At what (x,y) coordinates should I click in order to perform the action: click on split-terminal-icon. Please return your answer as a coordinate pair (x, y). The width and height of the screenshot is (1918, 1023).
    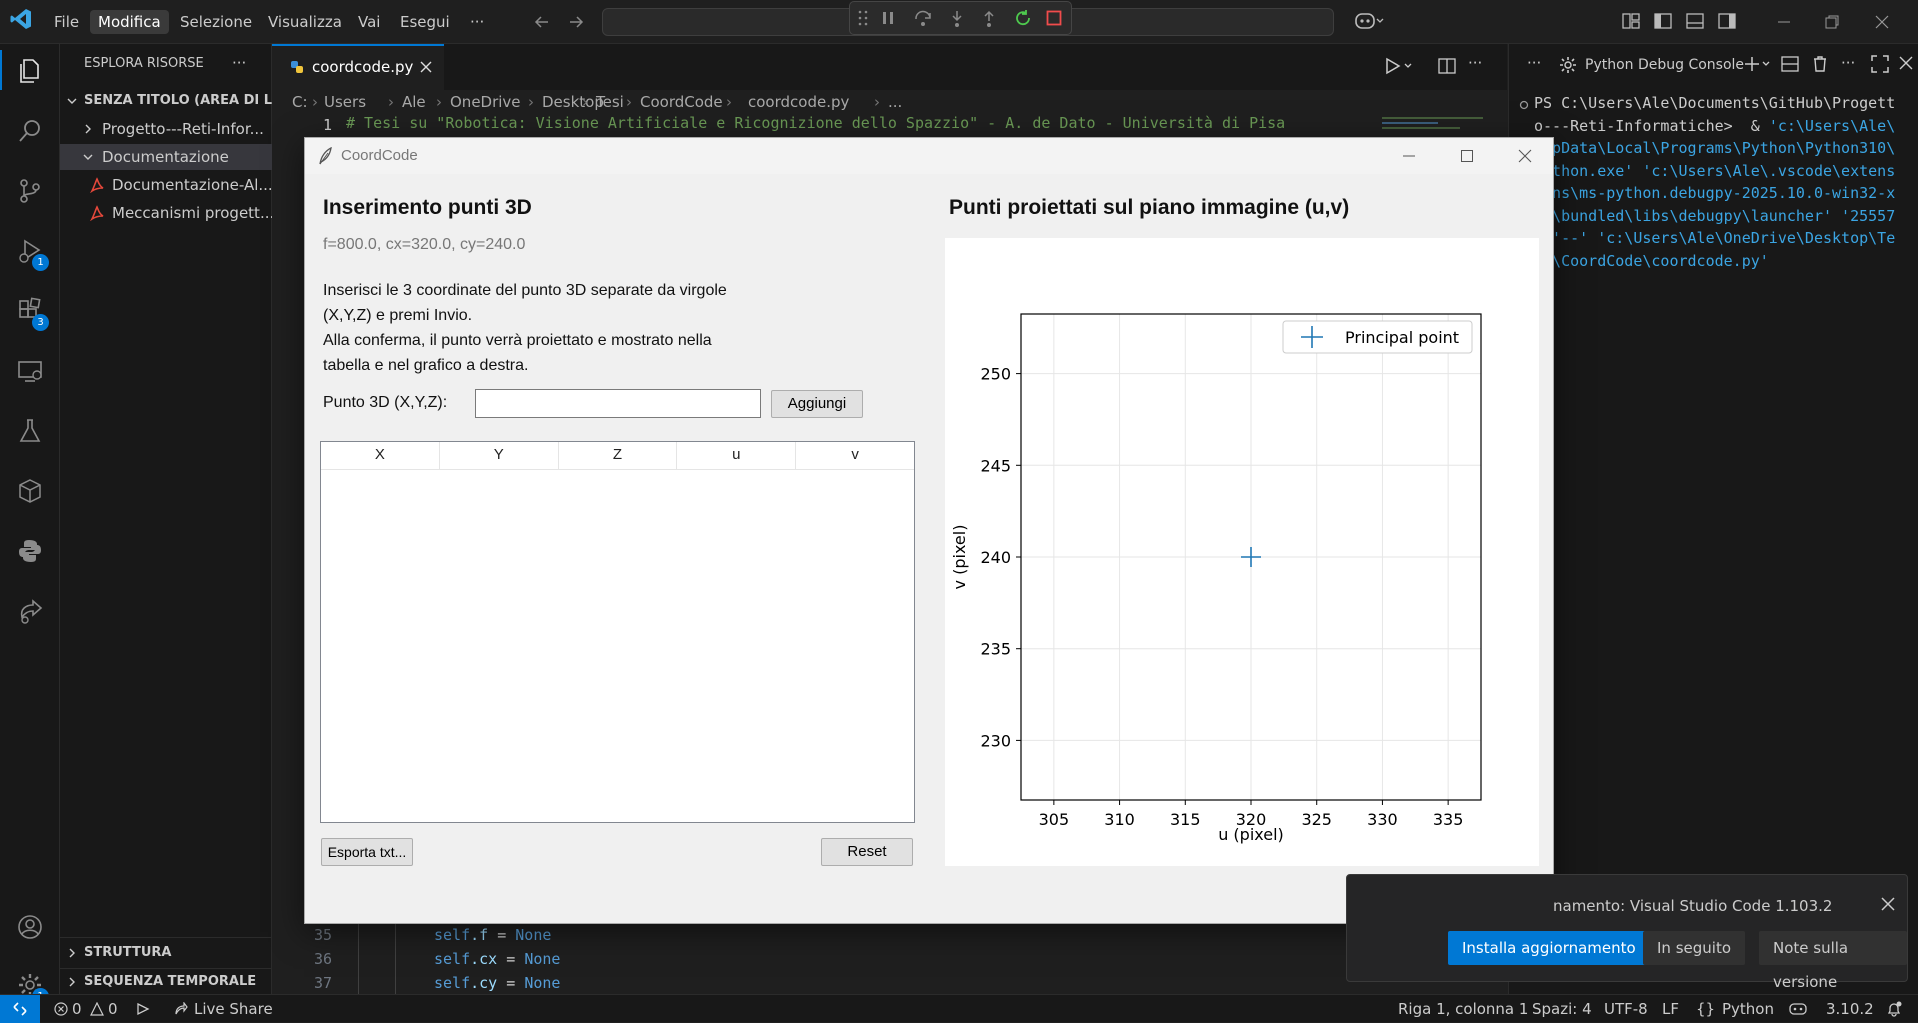
    Looking at the image, I should click on (1790, 64).